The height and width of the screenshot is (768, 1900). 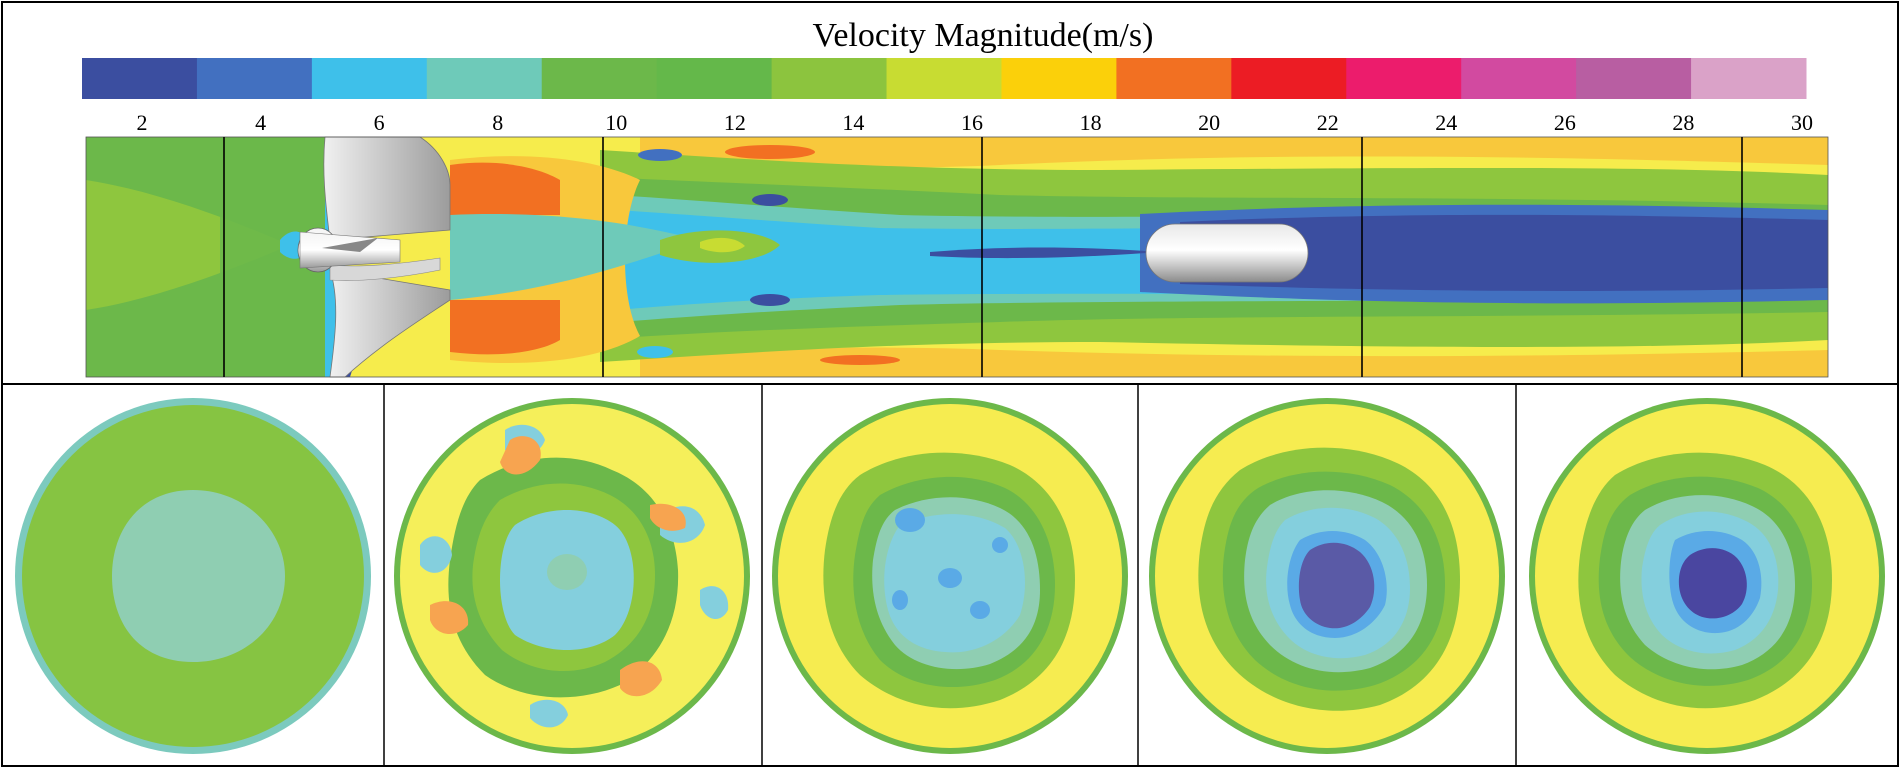 I want to click on legend-tick-label: 22, so click(x=1328, y=122).